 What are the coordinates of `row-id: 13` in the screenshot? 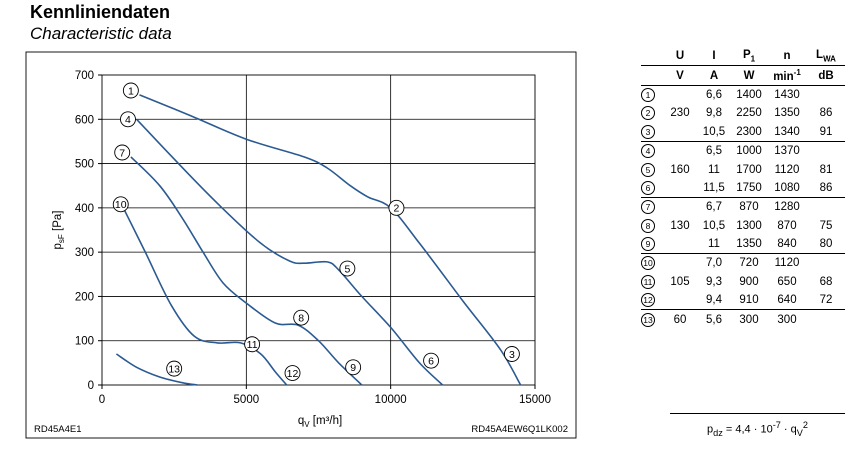 It's located at (652, 319).